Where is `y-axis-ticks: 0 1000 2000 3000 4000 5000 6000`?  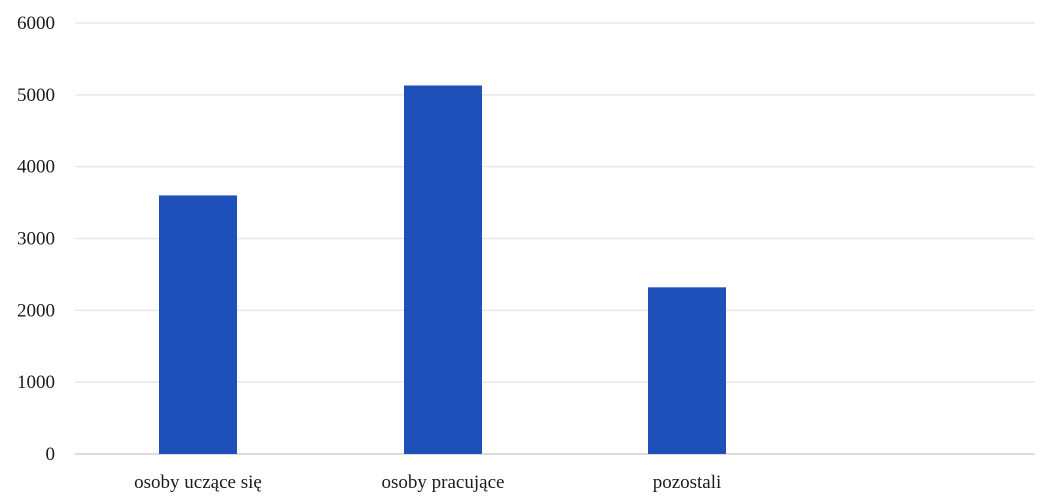
y-axis-ticks: 0 1000 2000 3000 4000 5000 6000 is located at coordinates (36, 239).